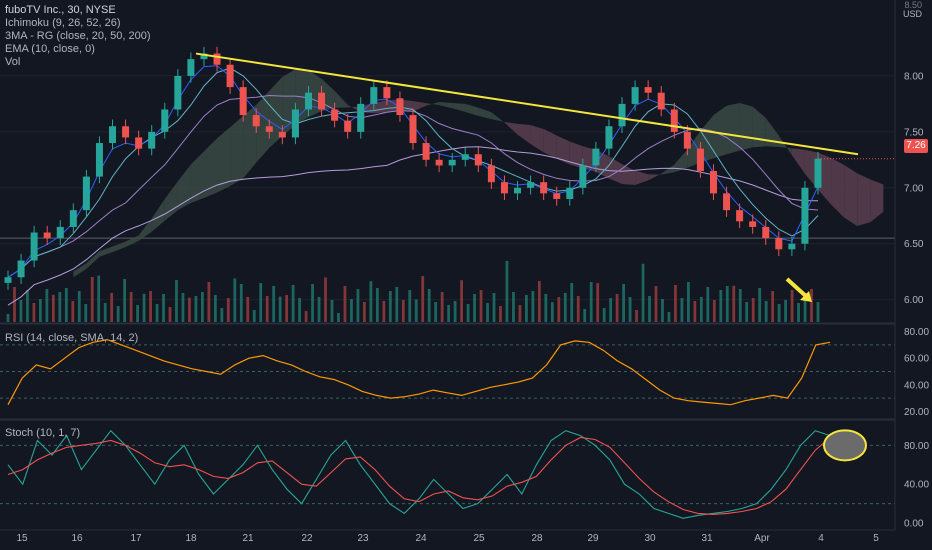 This screenshot has height=550, width=932. Describe the element at coordinates (797, 288) in the screenshot. I see `arrow-shaft` at that location.